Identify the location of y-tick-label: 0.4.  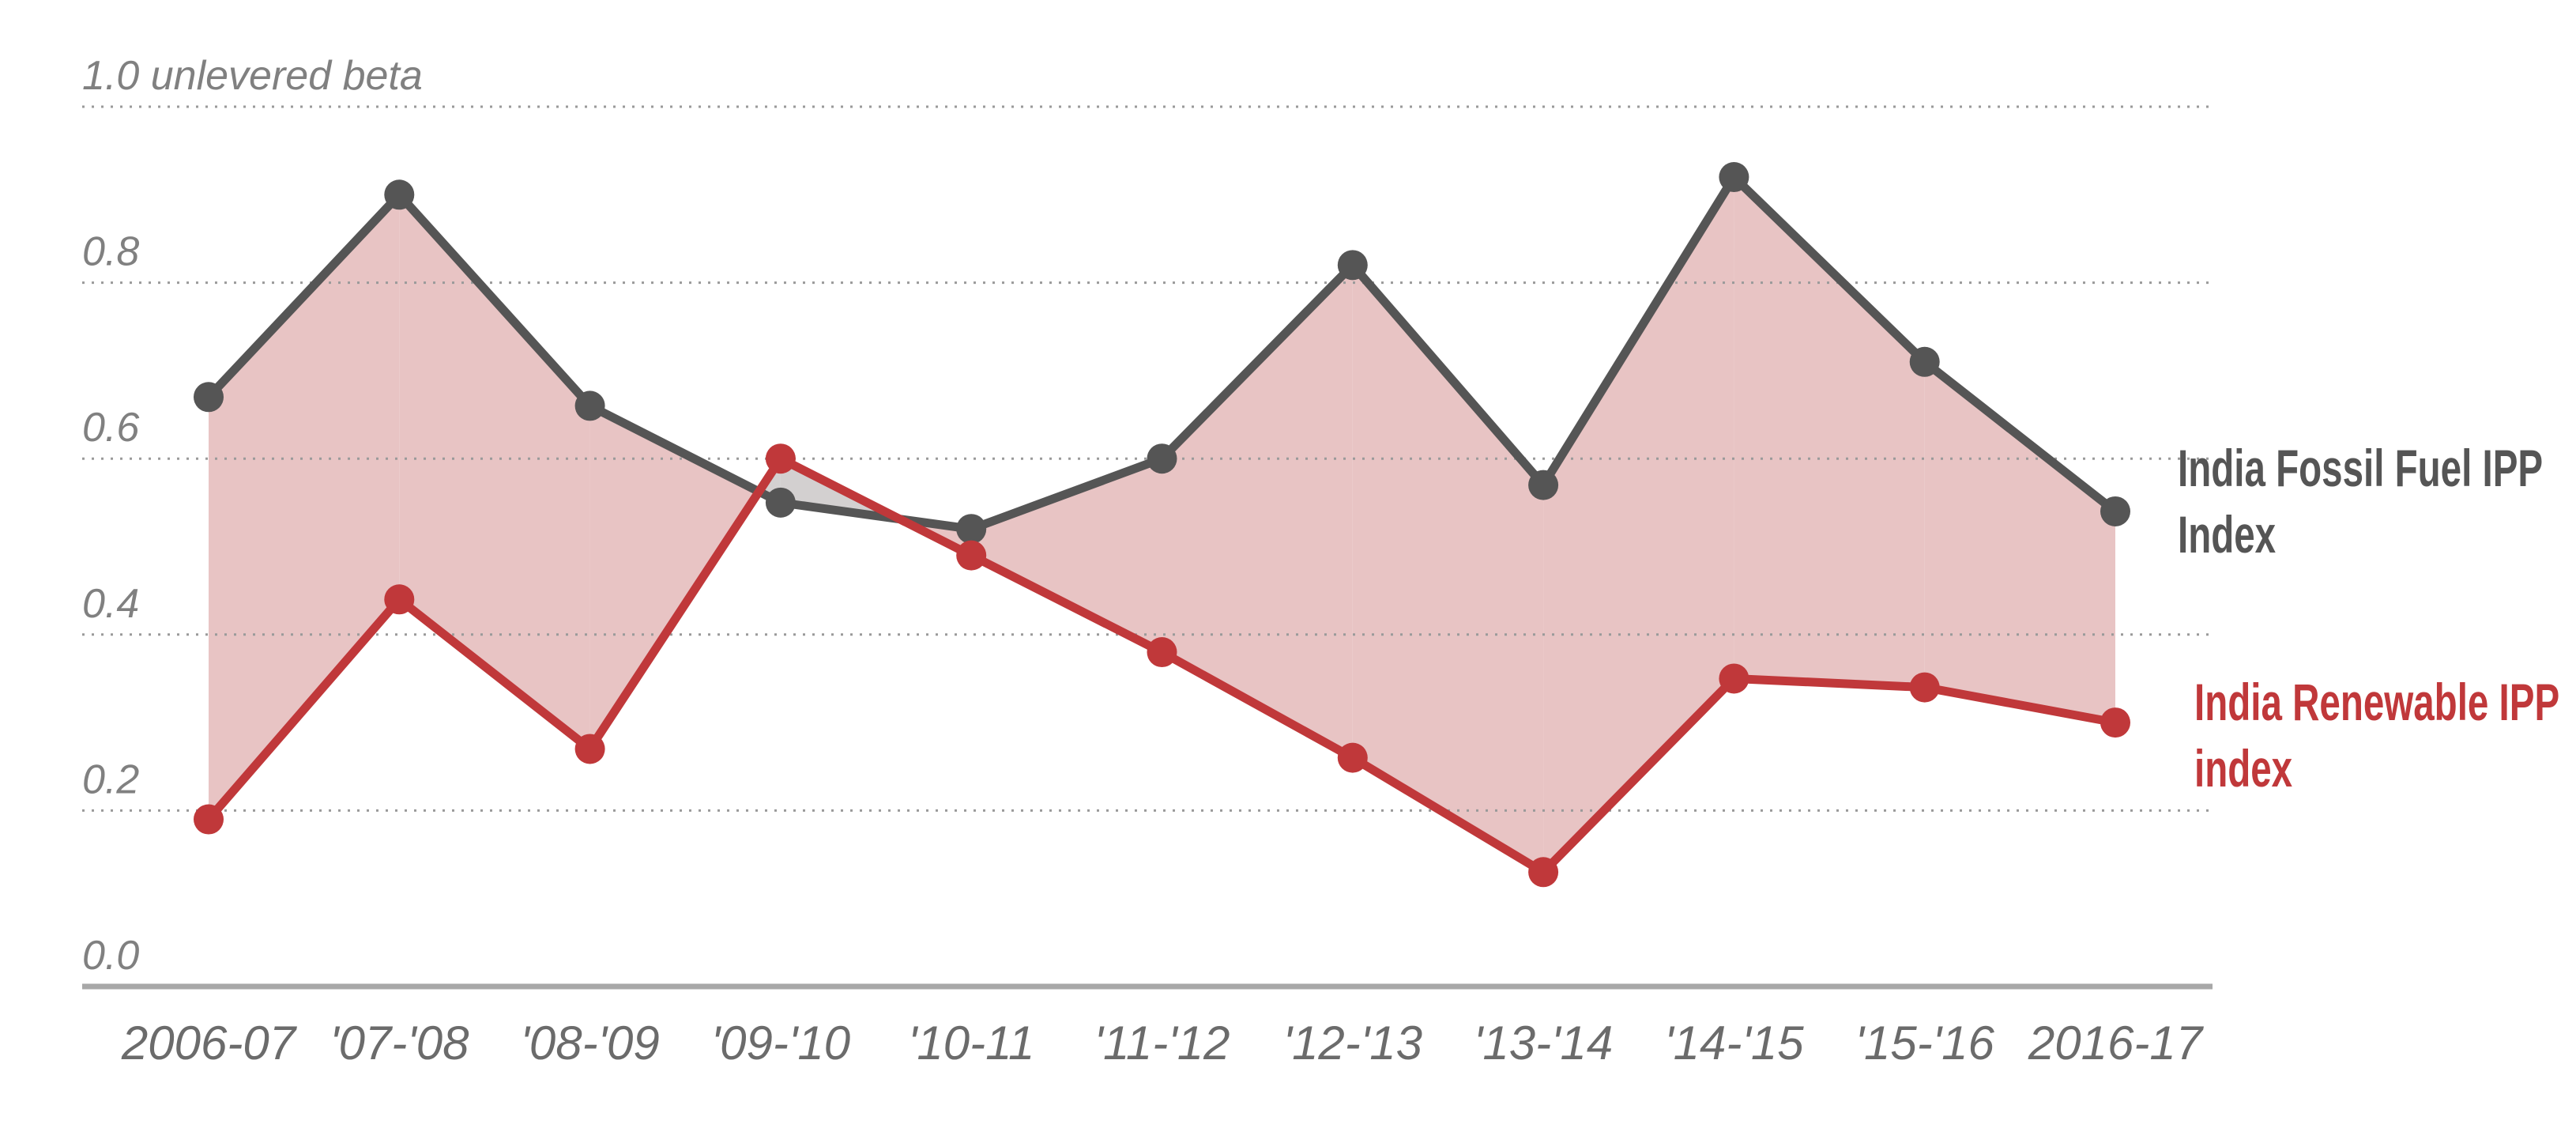
(110, 604).